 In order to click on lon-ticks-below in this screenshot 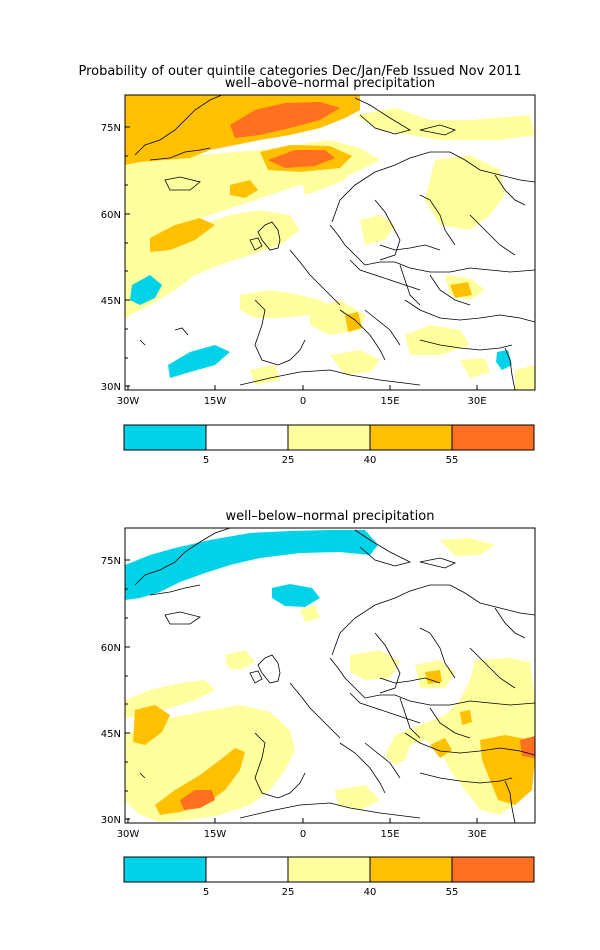, I will do `click(302, 820)`.